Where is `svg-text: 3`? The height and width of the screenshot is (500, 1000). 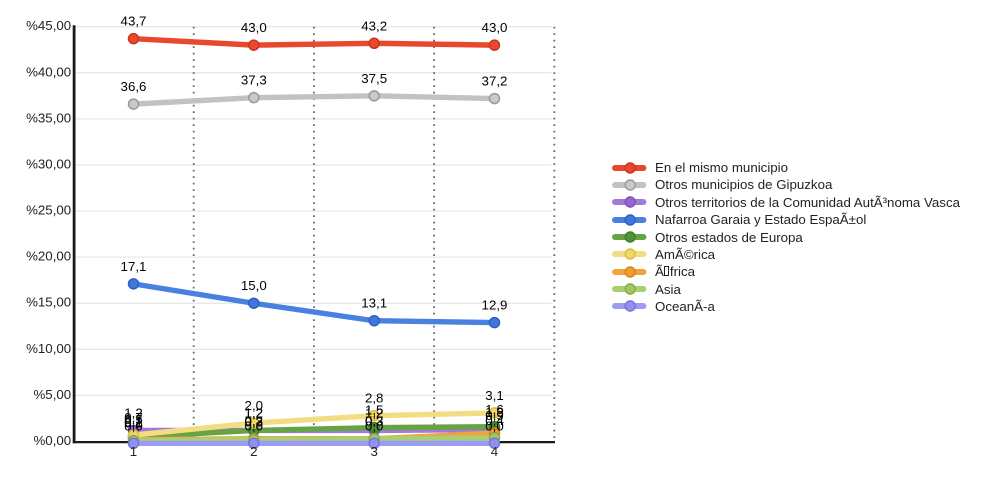
svg-text: 3 is located at coordinates (373, 451).